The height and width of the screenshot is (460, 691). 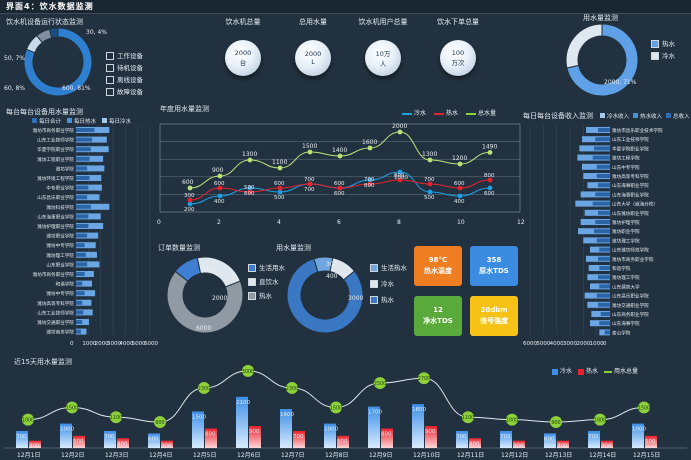 What do you see at coordinates (124, 79) in the screenshot?
I see `status-legend-item: 离线设备` at bounding box center [124, 79].